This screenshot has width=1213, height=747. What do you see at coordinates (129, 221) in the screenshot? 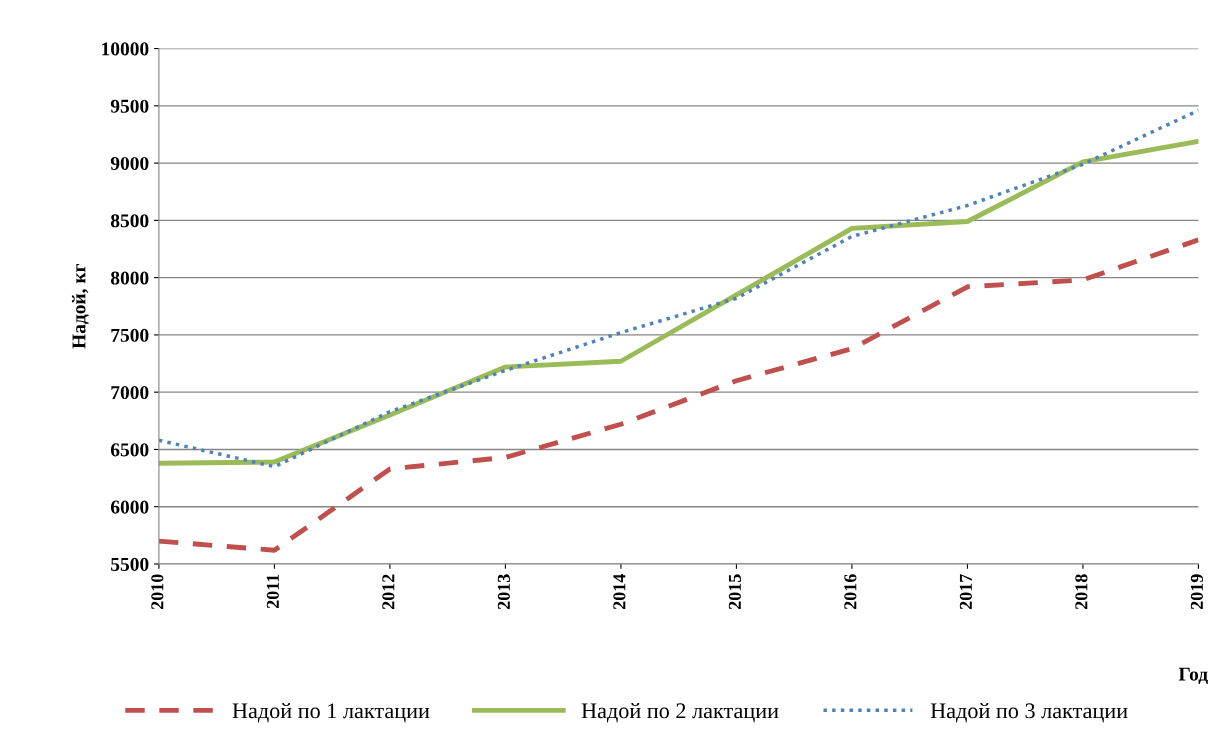
I see `y-tick-label: 8500` at bounding box center [129, 221].